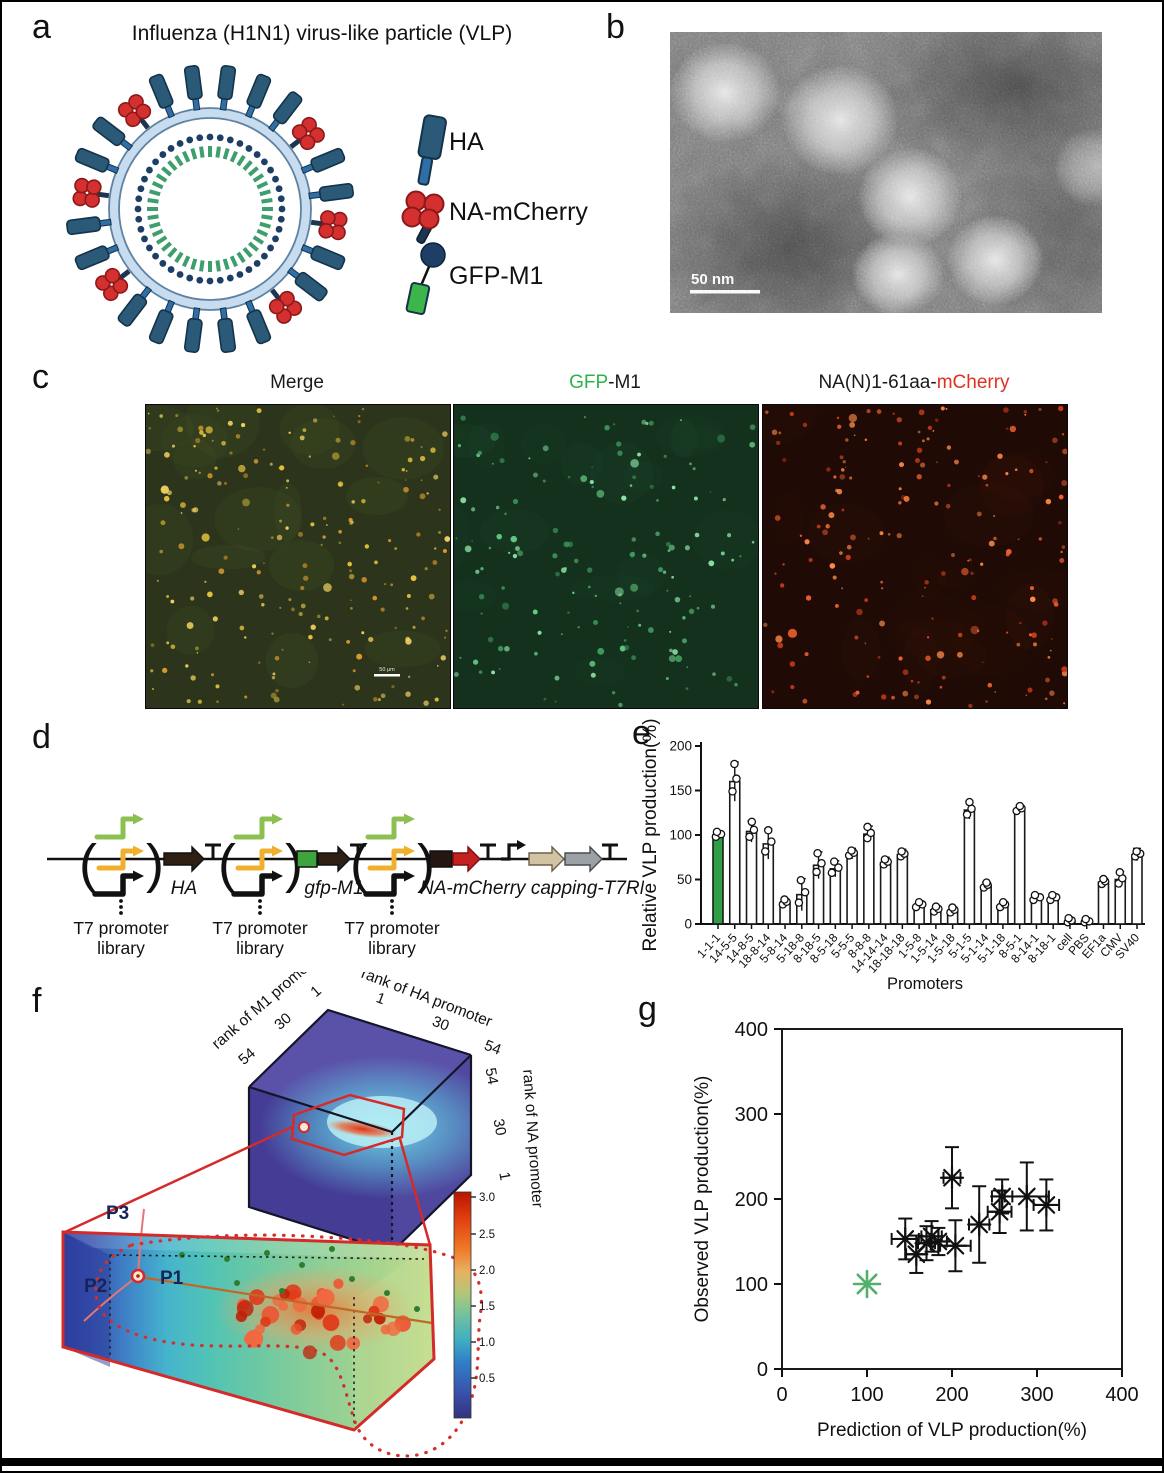  Describe the element at coordinates (41, 737) in the screenshot. I see `panel-d-label: d` at that location.